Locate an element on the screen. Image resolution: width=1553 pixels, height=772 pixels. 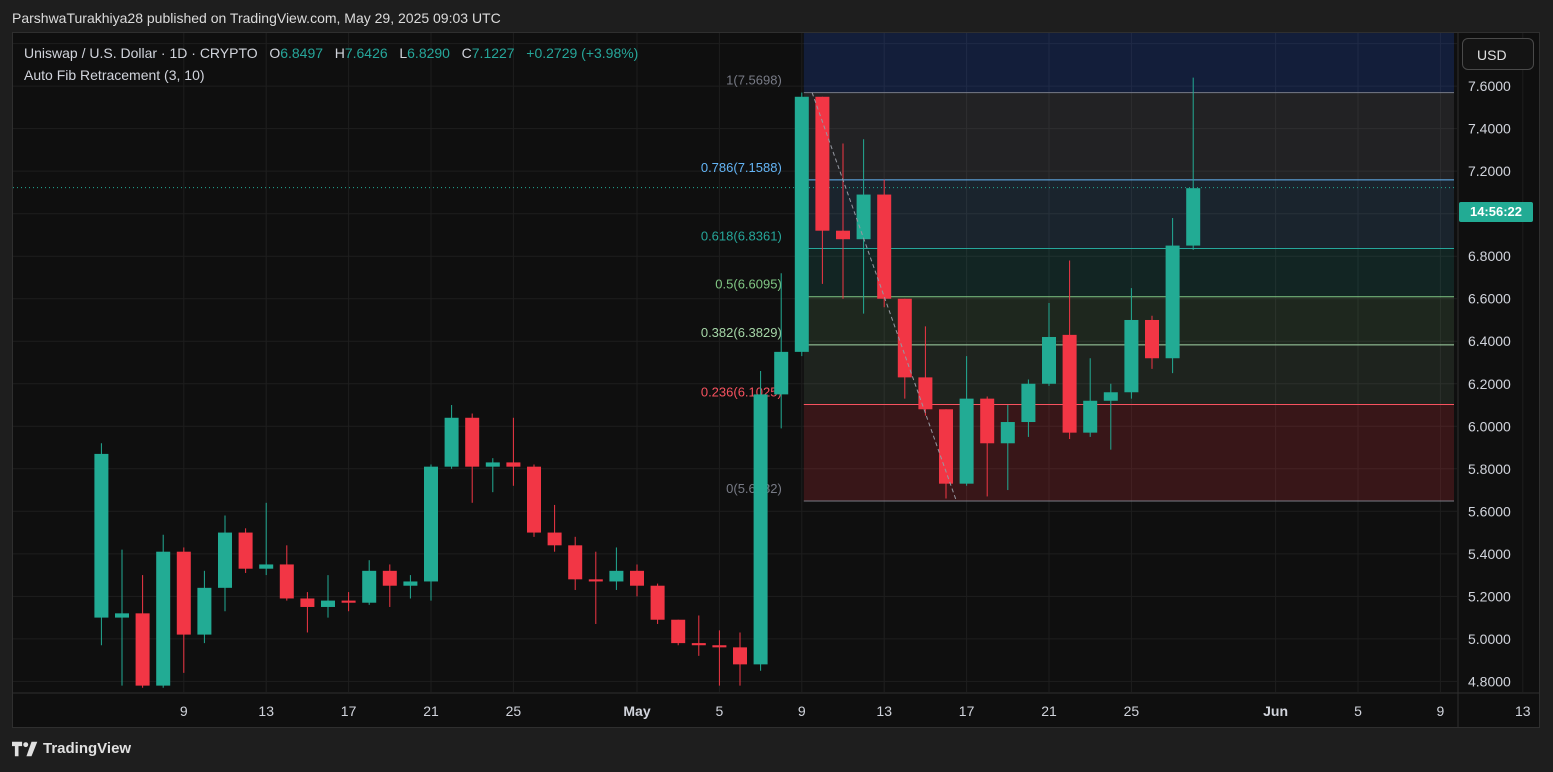
time-axis-label: 9 is located at coordinates (184, 711).